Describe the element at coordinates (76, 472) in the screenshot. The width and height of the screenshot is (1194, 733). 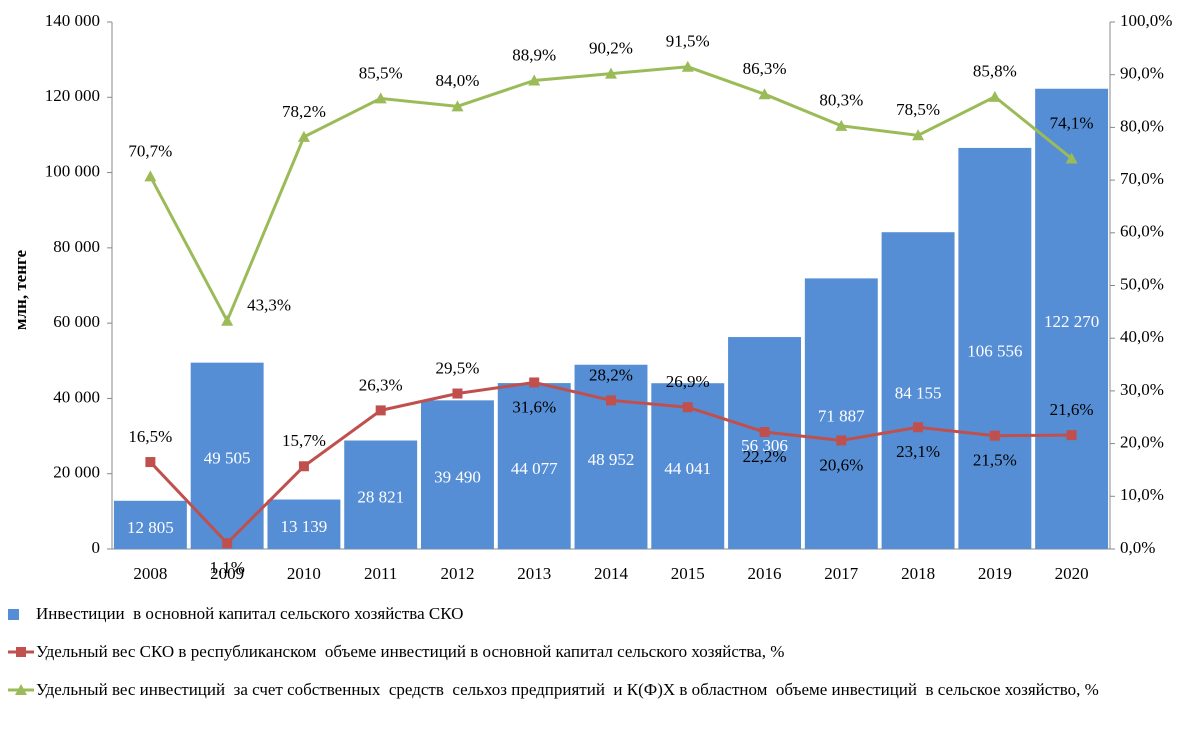
I see `y-tick-label: 20 000` at that location.